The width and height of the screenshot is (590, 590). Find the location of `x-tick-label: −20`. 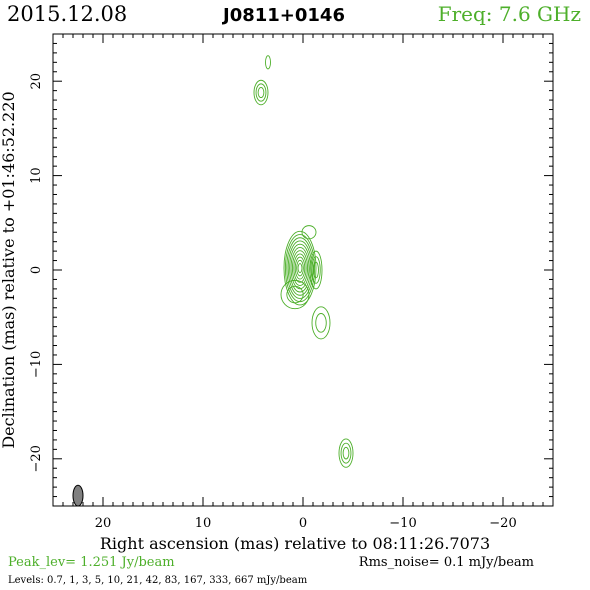

x-tick-label: −20 is located at coordinates (502, 523).